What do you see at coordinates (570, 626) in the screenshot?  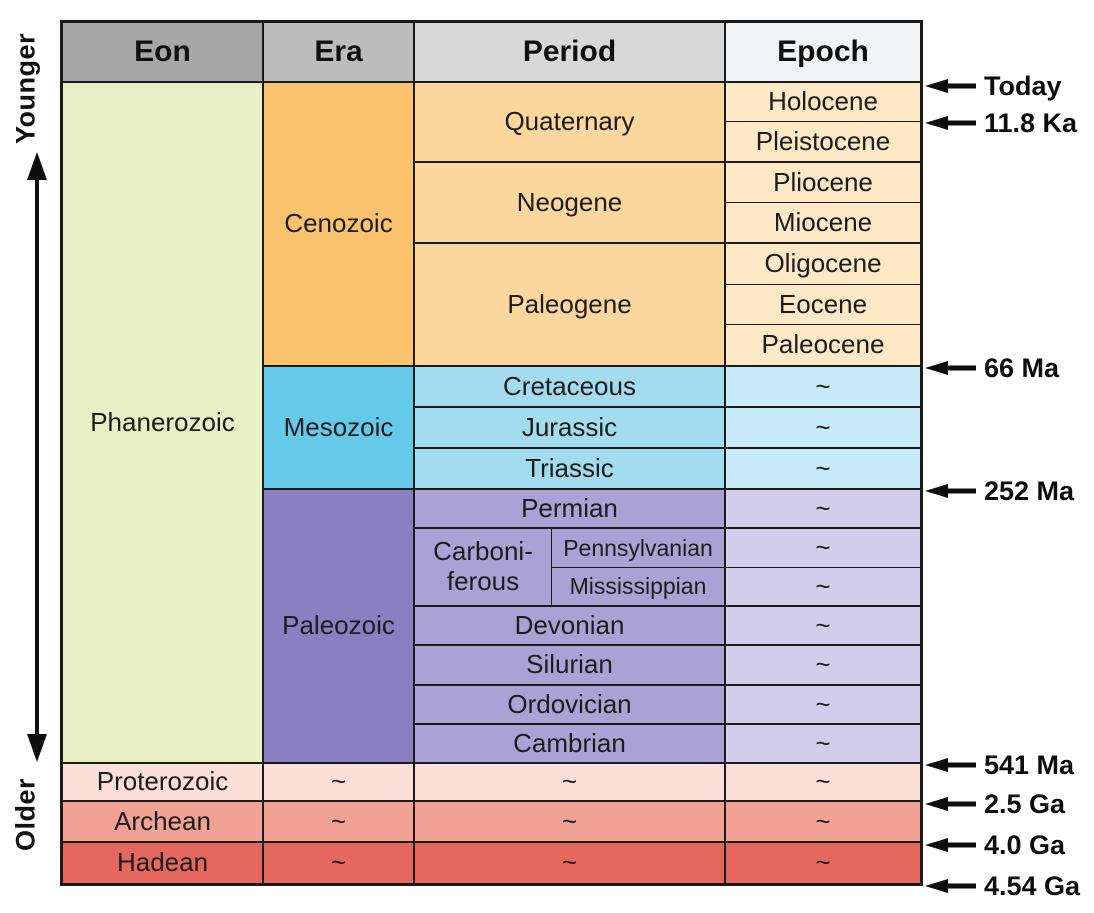 I see `cell-period-devonian: Devonian` at bounding box center [570, 626].